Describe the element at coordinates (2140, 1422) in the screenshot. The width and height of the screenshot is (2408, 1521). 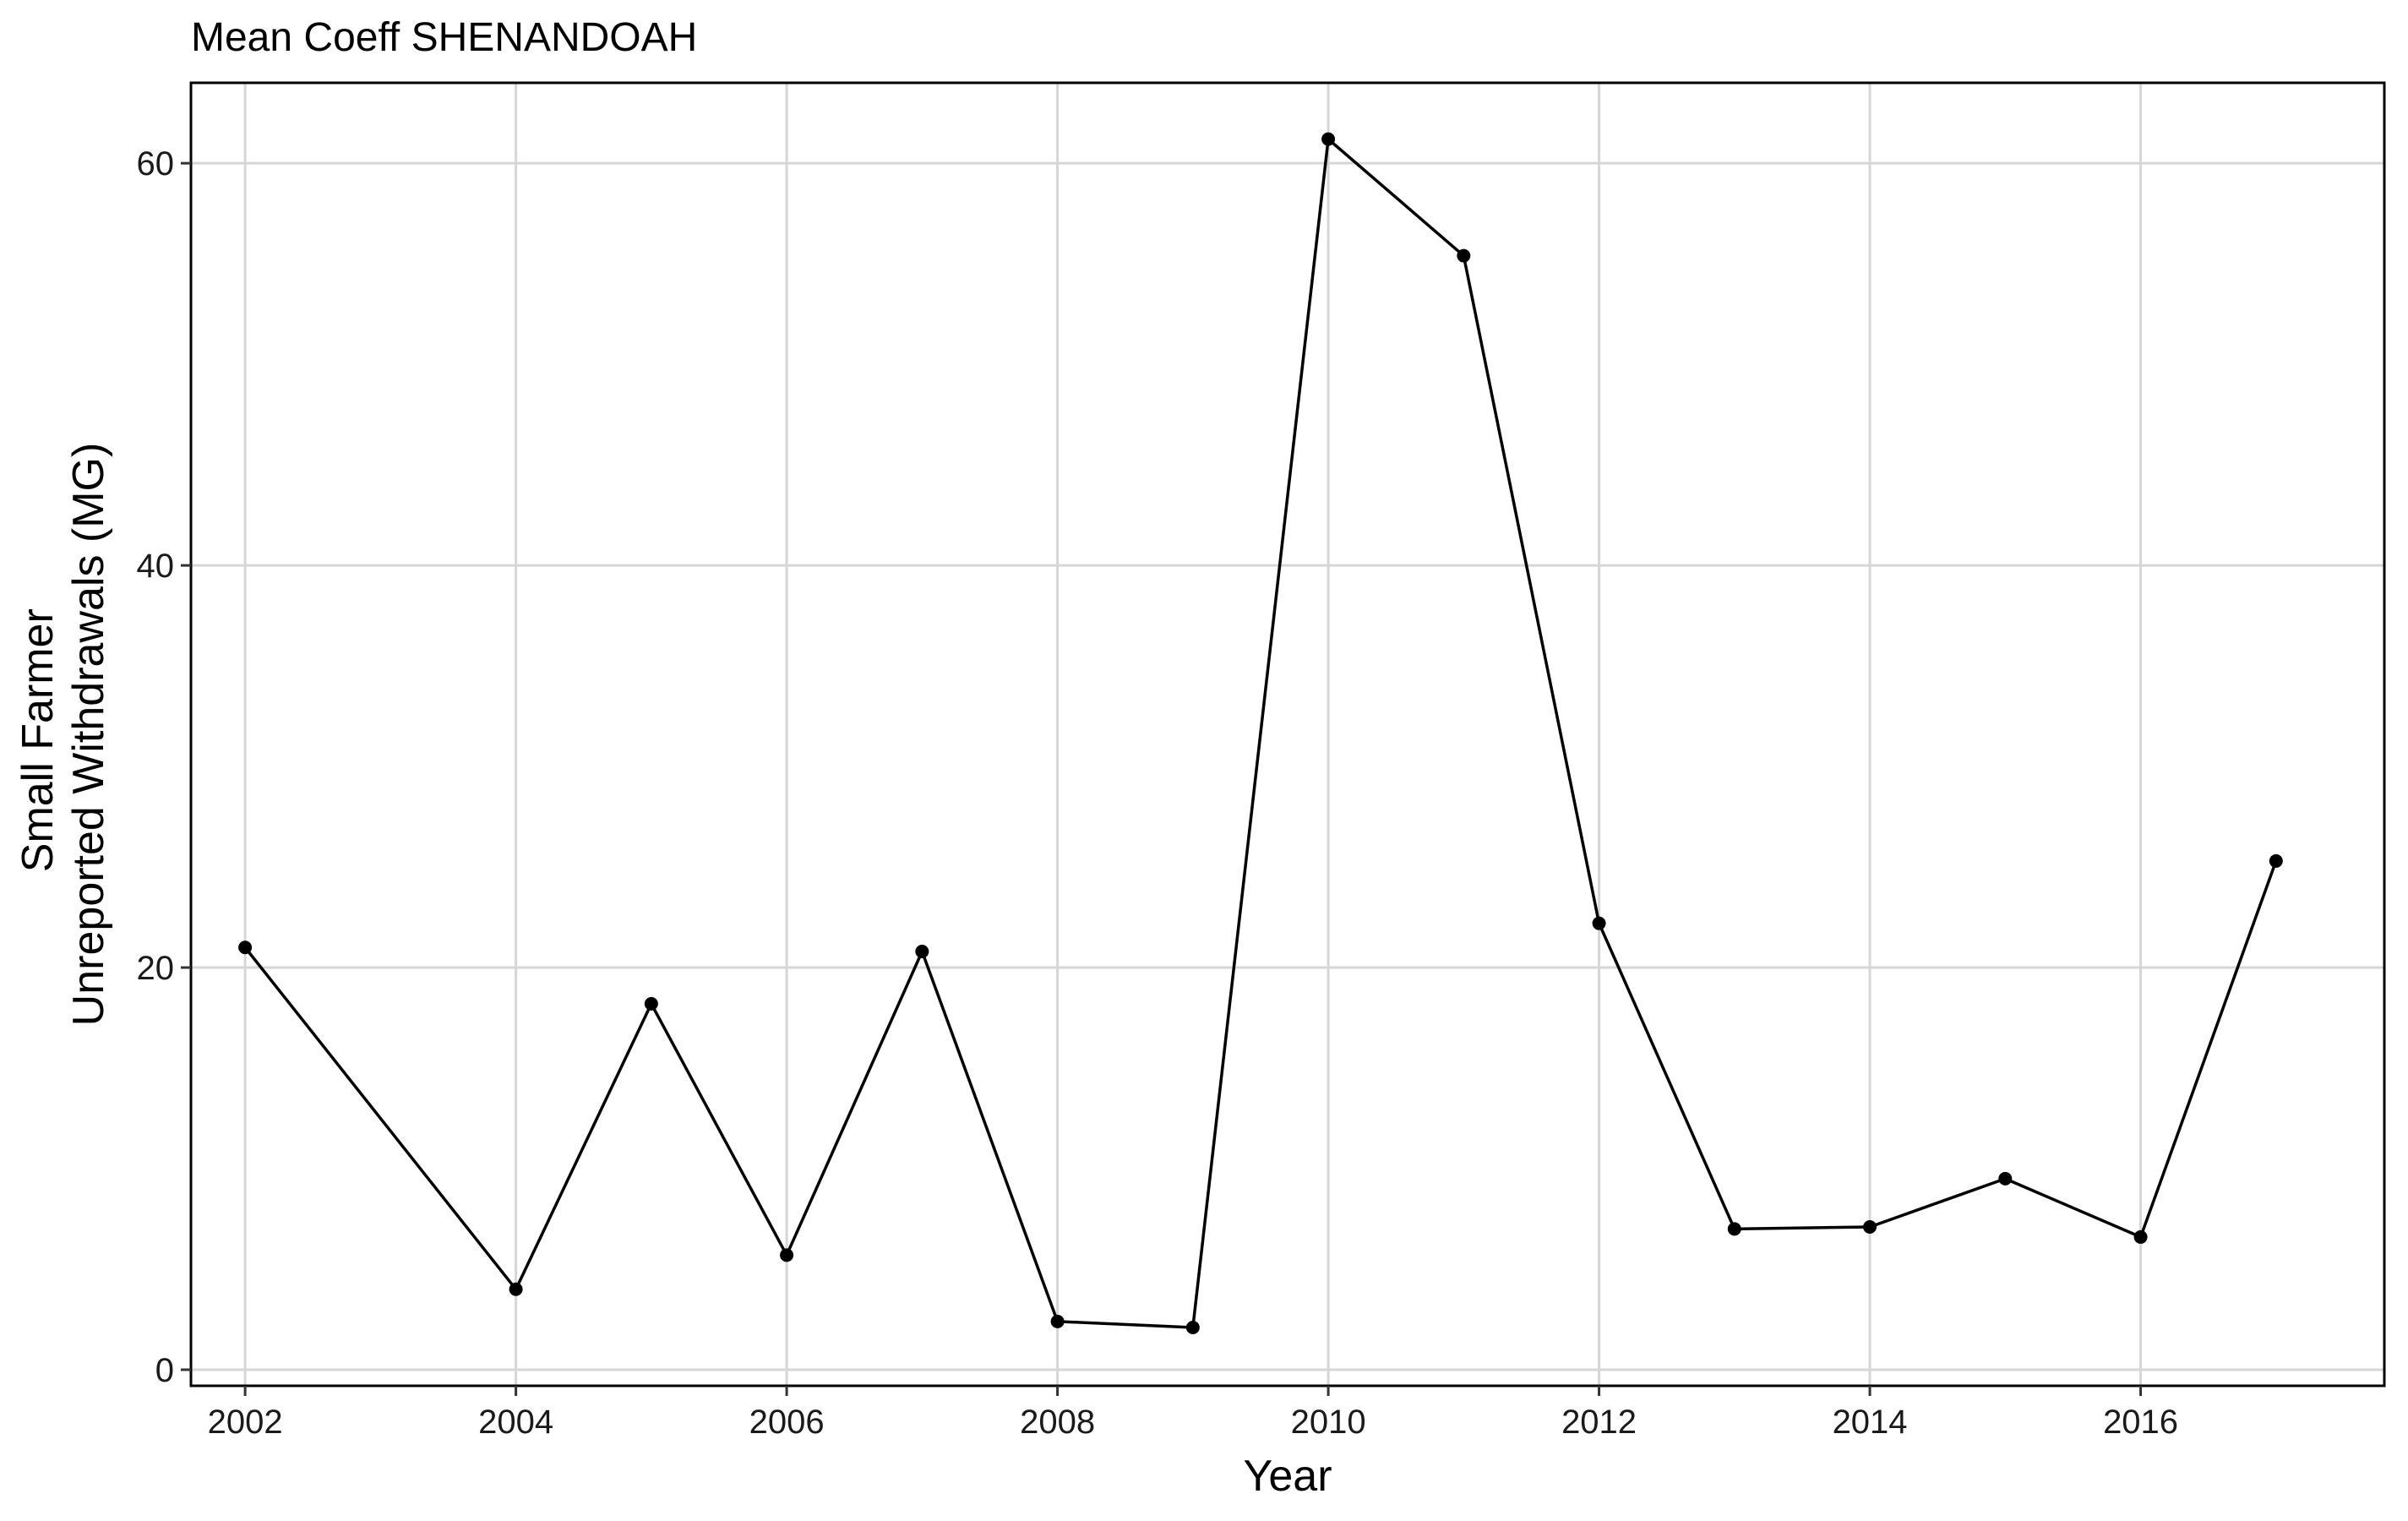
I see `x-tick-label: 2016` at that location.